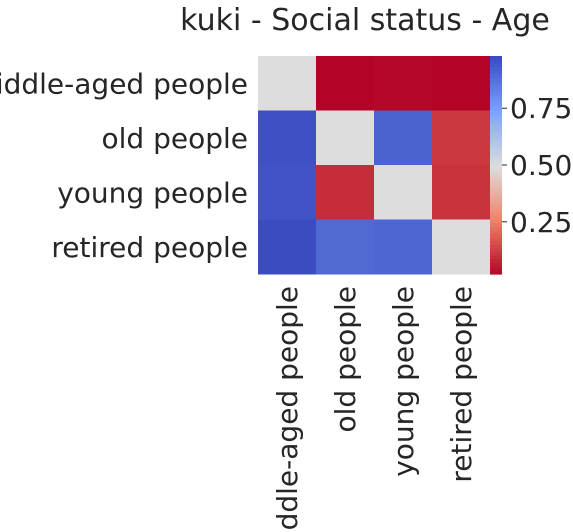  What do you see at coordinates (287, 409) in the screenshot?
I see `x-tick-label: middle-aged people` at bounding box center [287, 409].